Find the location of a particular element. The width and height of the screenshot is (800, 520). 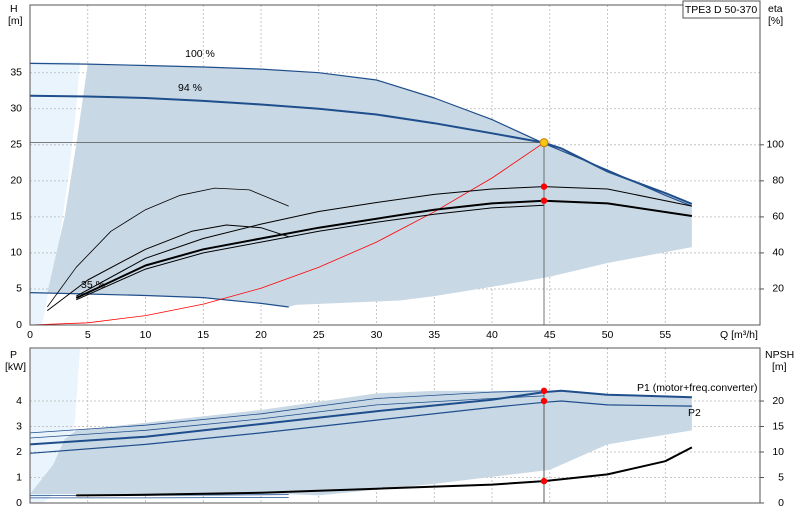

y2-tick-label: 0 is located at coordinates (781, 503).